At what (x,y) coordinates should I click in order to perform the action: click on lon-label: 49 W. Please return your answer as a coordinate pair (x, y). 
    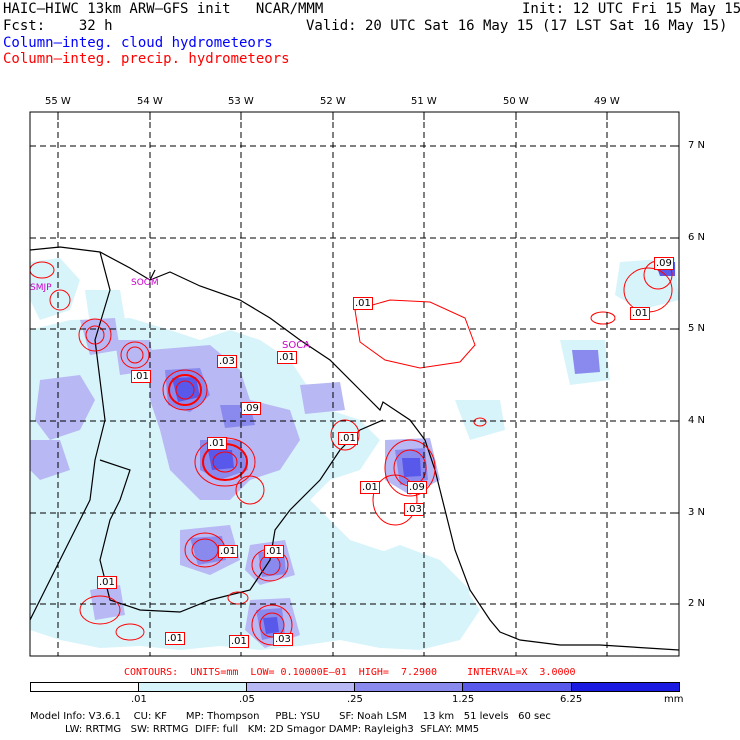
    Looking at the image, I should click on (607, 101).